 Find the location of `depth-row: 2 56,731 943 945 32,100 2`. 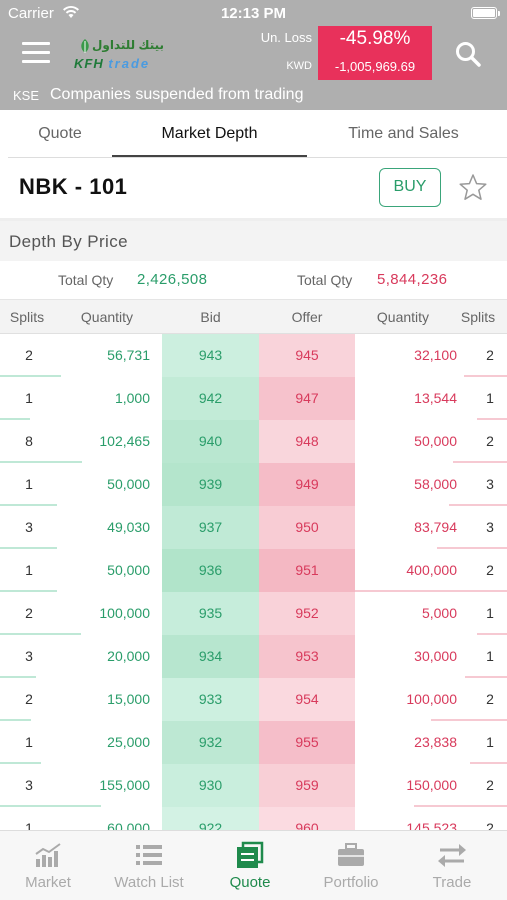

depth-row: 2 56,731 943 945 32,100 2 is located at coordinates (253, 355).